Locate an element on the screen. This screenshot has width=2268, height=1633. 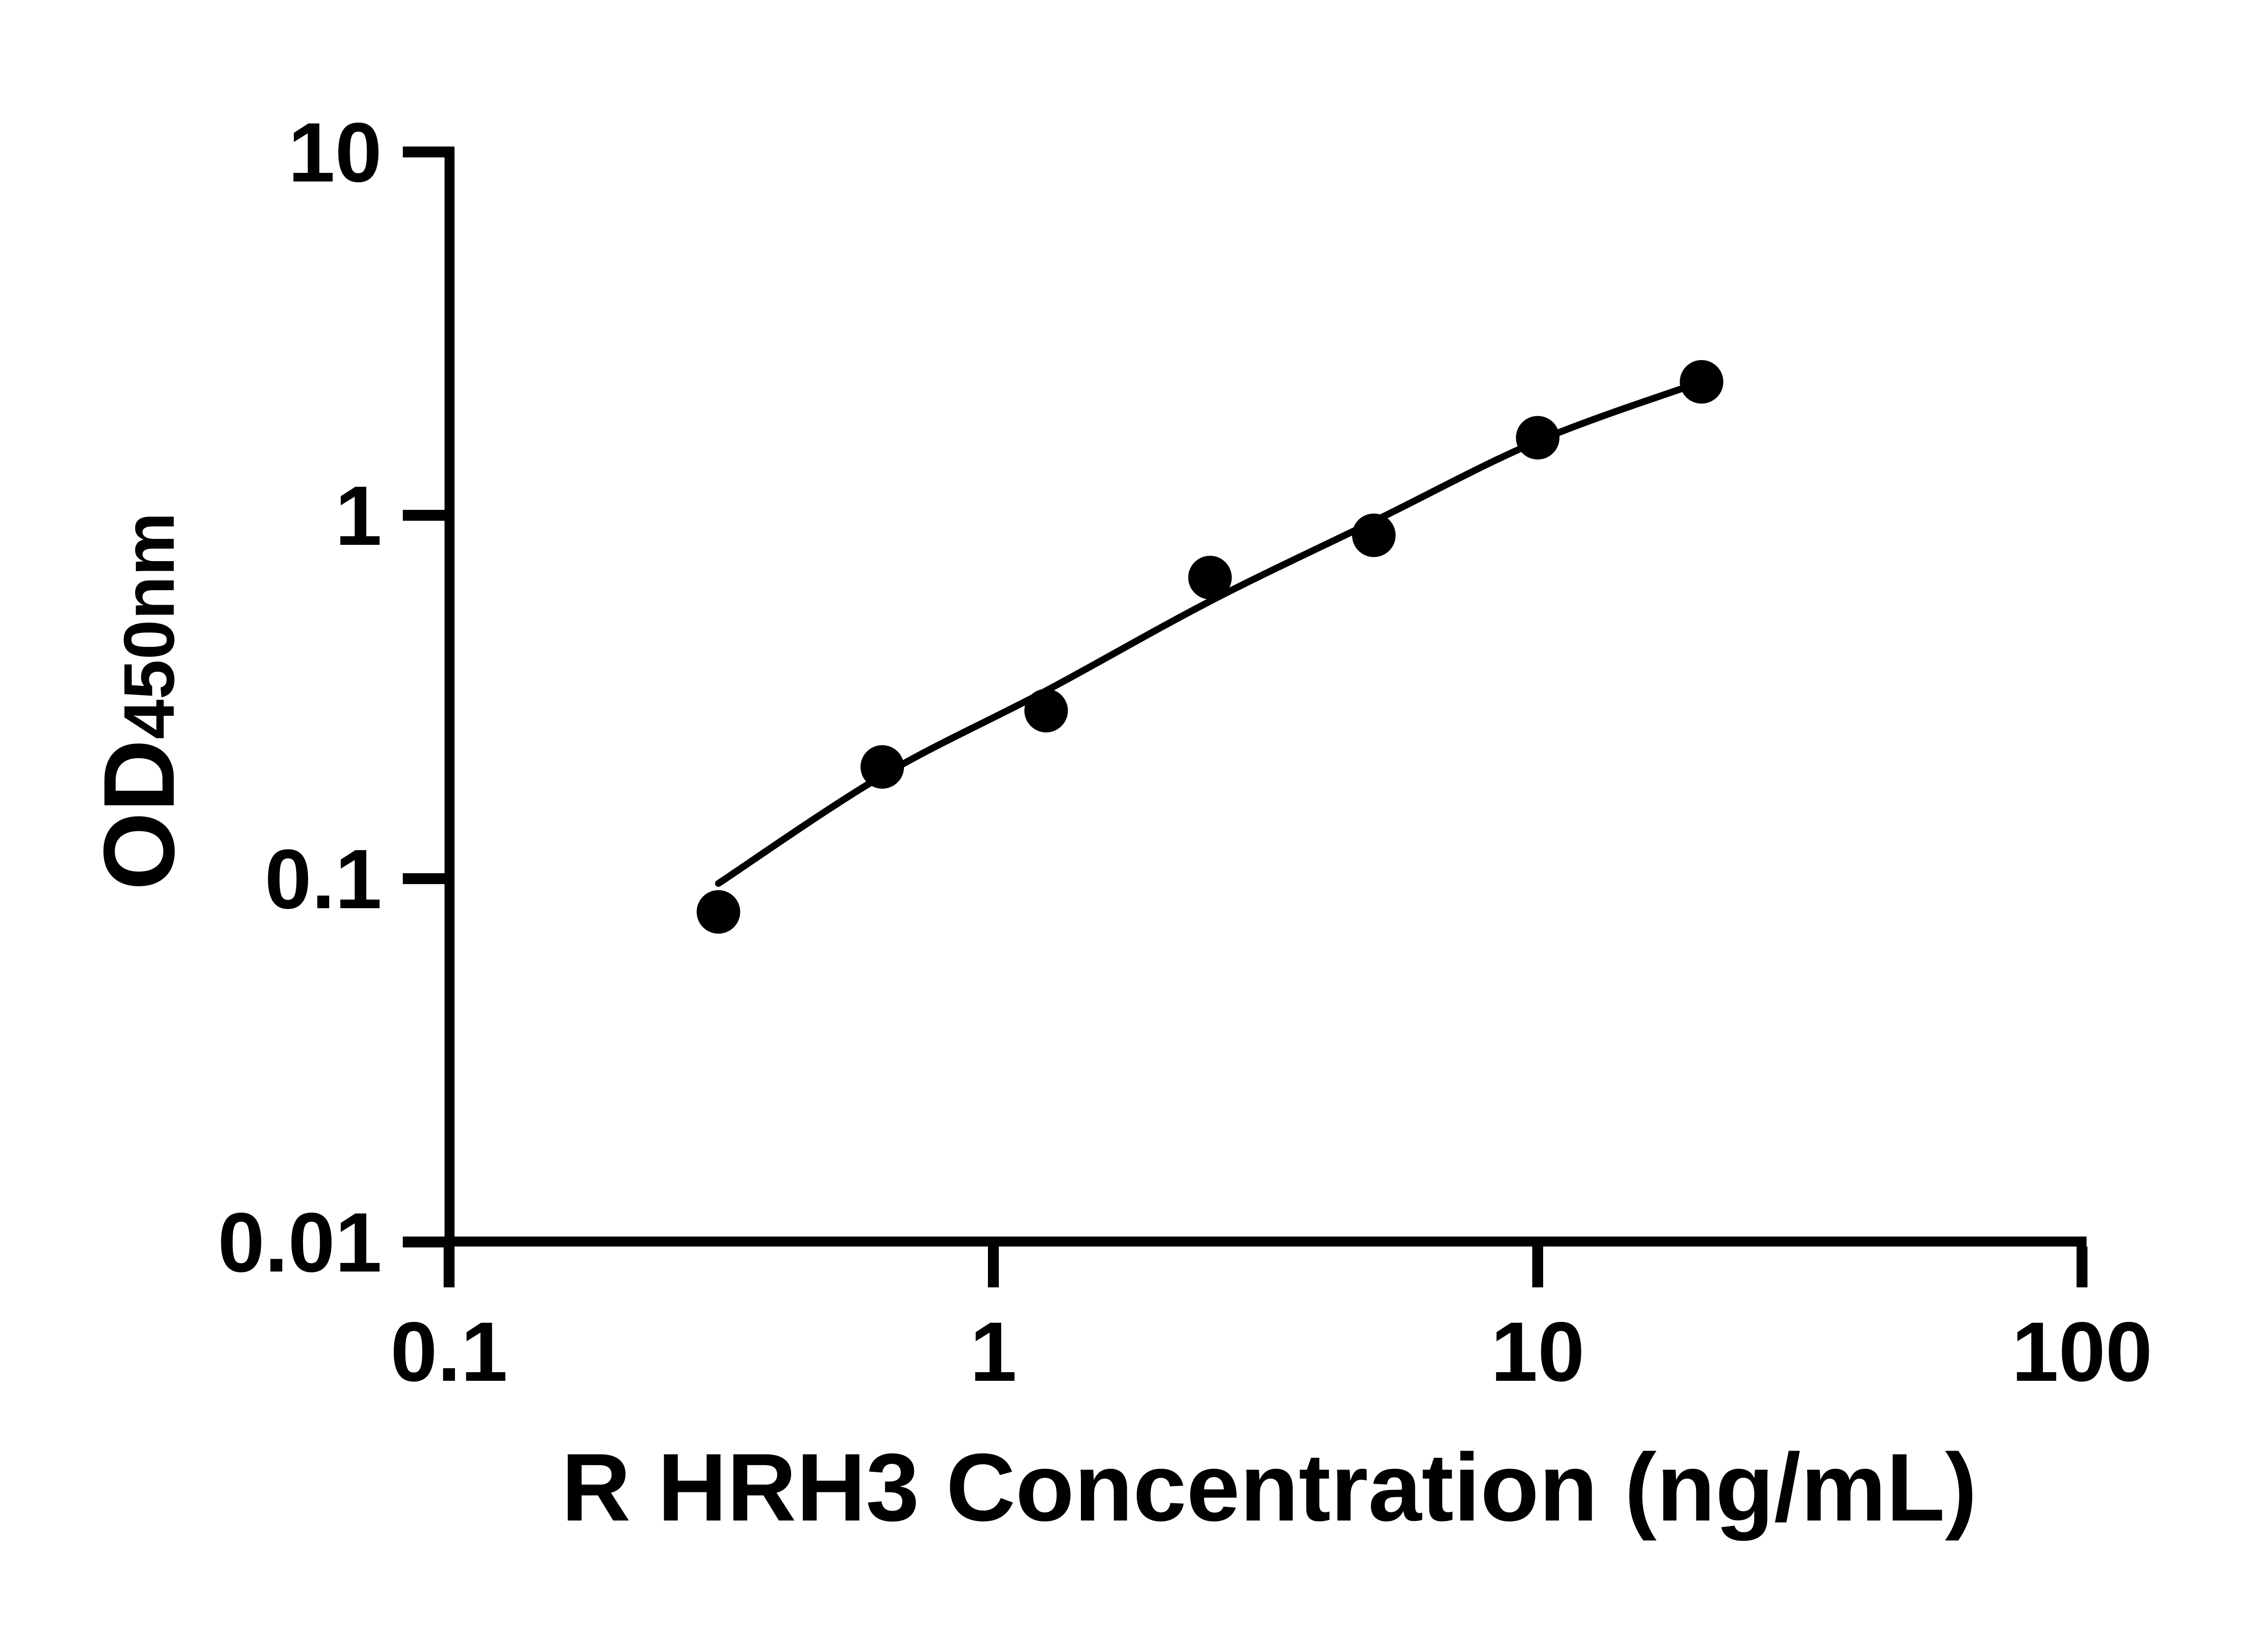
x-axis-title: R HRH3 Concentration (ng/mL) is located at coordinates (1270, 1487).